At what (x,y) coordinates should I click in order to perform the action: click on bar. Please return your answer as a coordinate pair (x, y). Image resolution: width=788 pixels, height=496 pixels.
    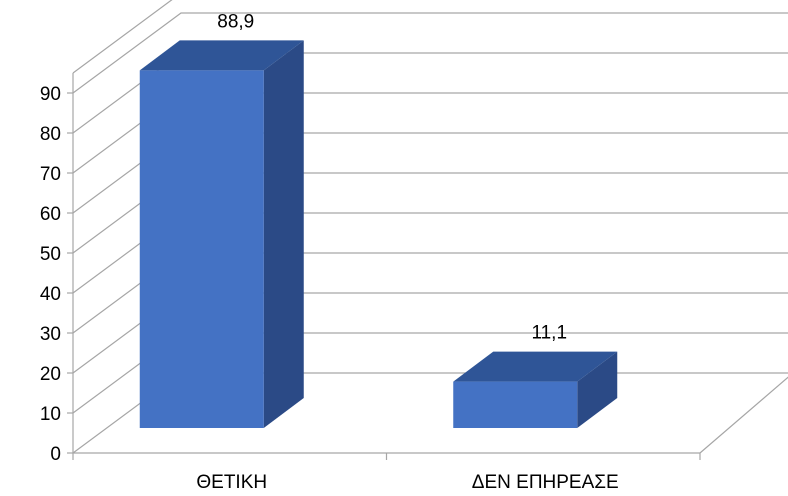
    Looking at the image, I should click on (535, 389).